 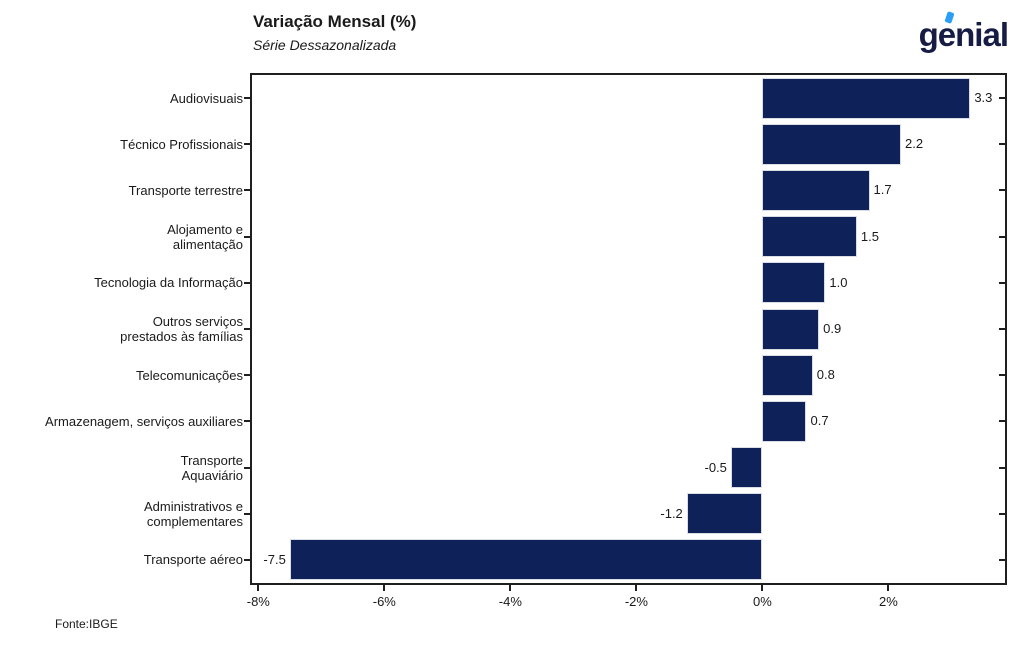 What do you see at coordinates (181, 144) in the screenshot?
I see `category-label: Técnico Profissionais` at bounding box center [181, 144].